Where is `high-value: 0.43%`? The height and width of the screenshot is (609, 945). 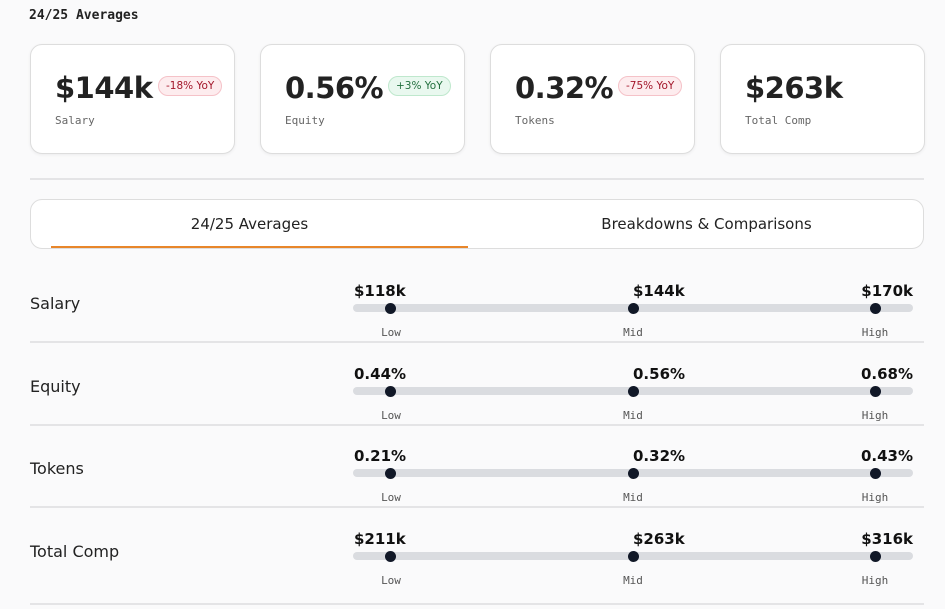
high-value: 0.43% is located at coordinates (886, 456).